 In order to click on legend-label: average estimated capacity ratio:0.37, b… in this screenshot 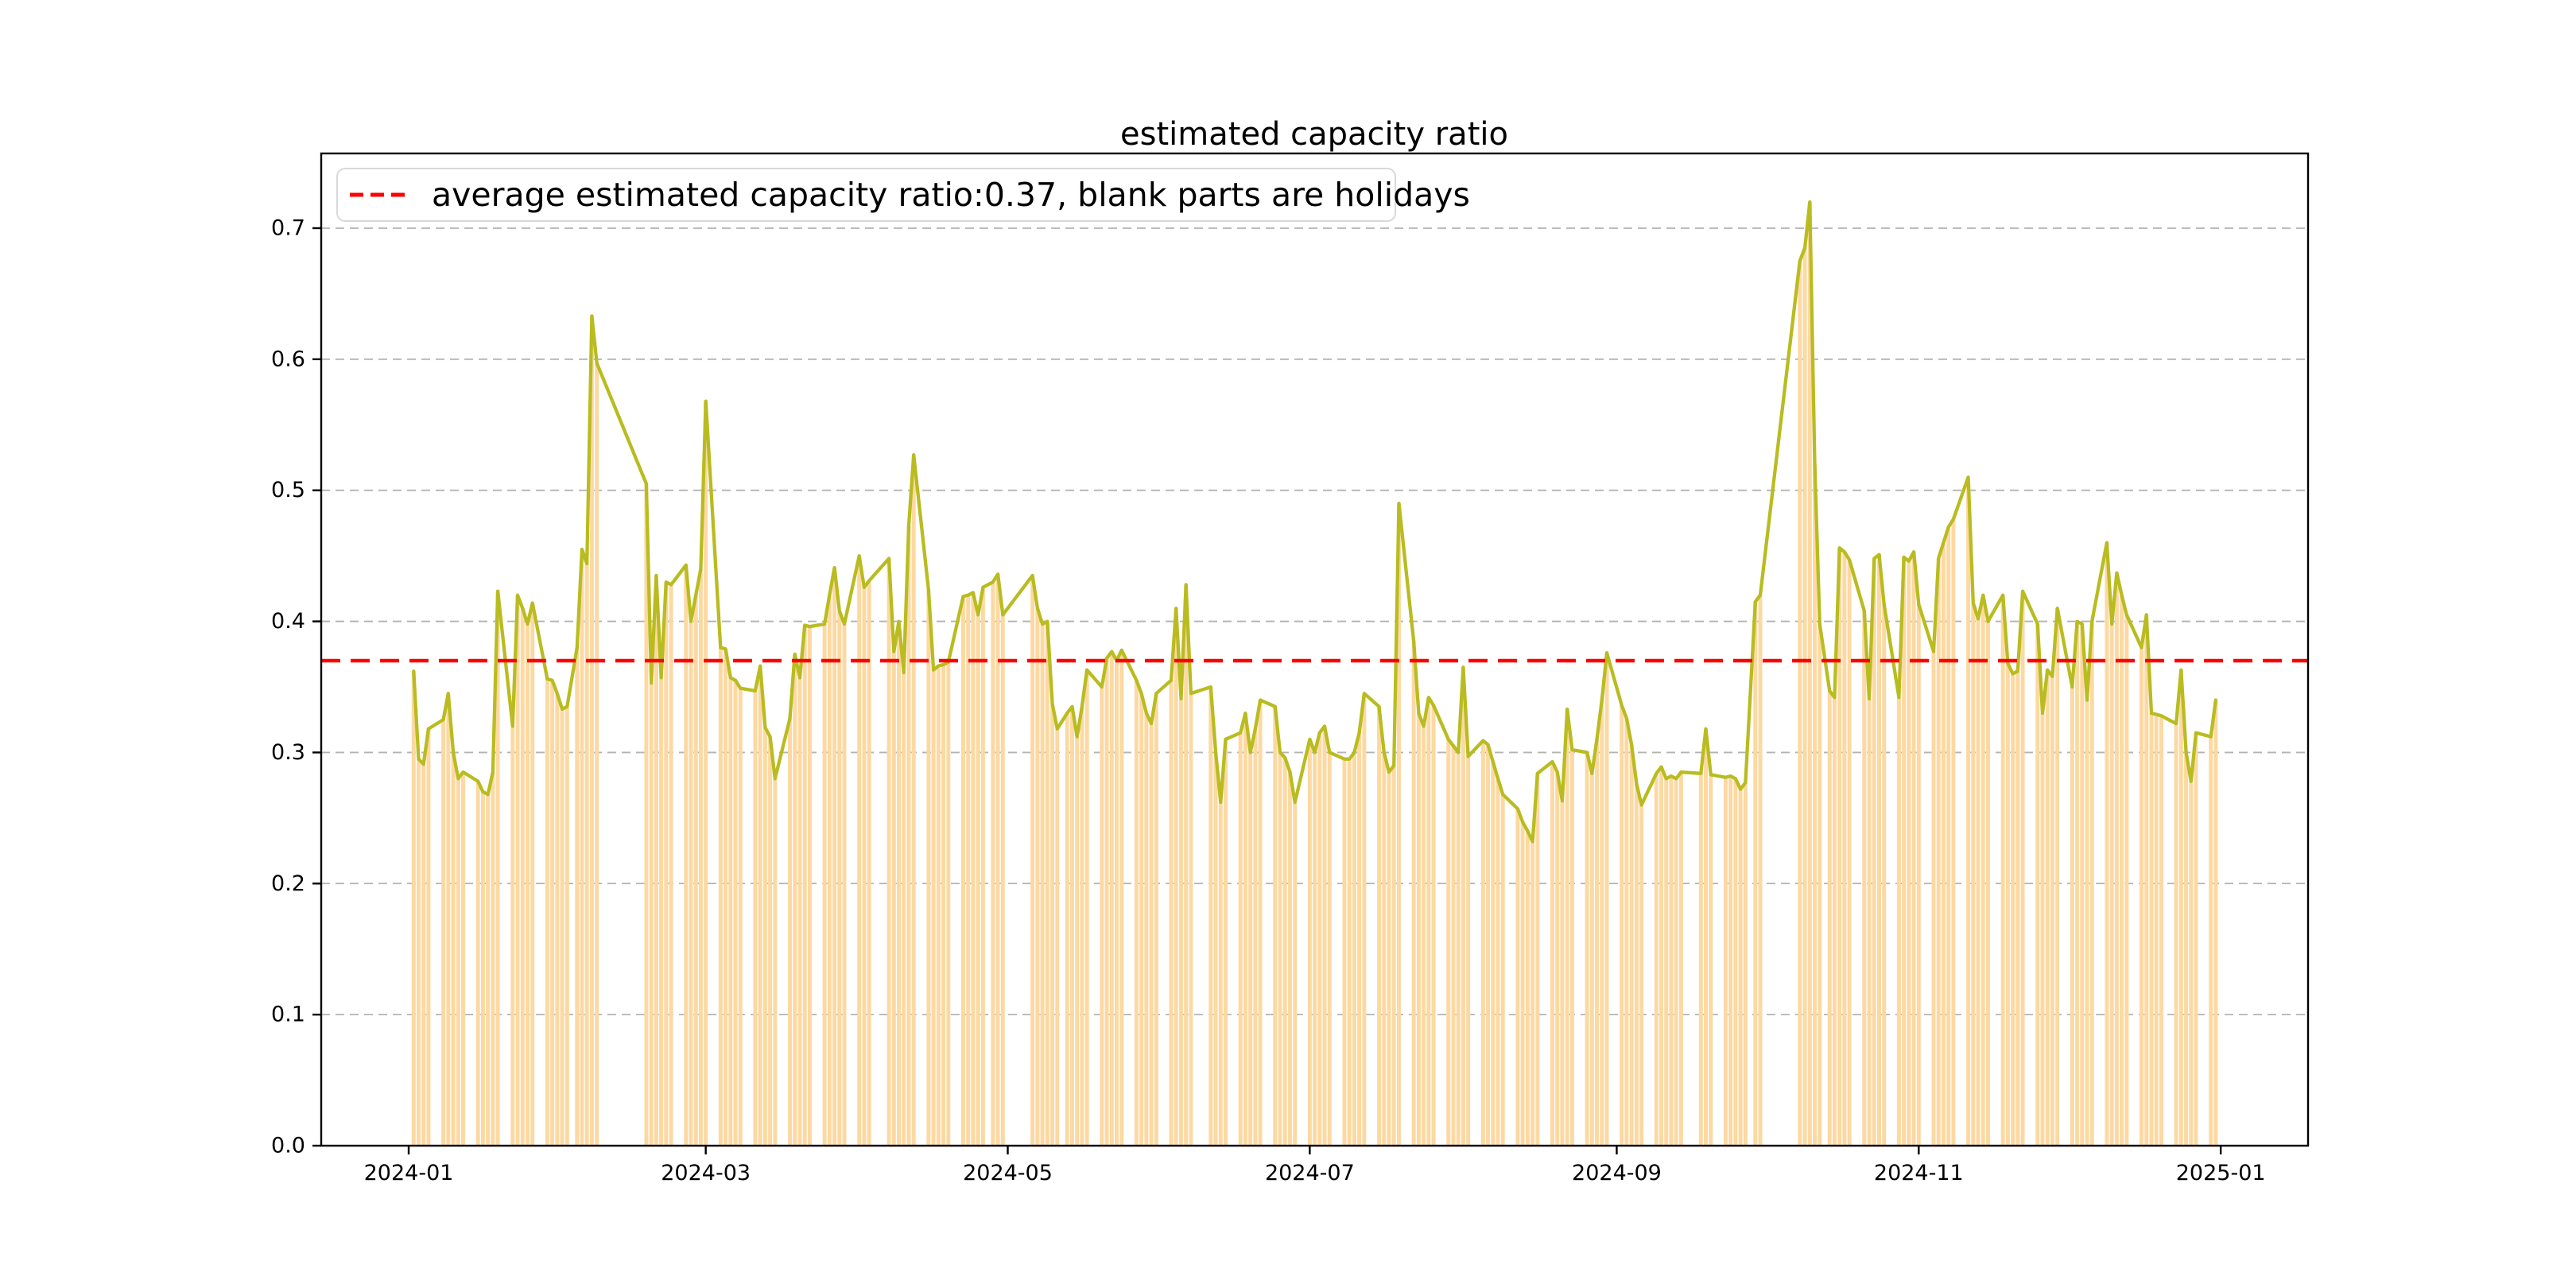, I will do `click(951, 195)`.